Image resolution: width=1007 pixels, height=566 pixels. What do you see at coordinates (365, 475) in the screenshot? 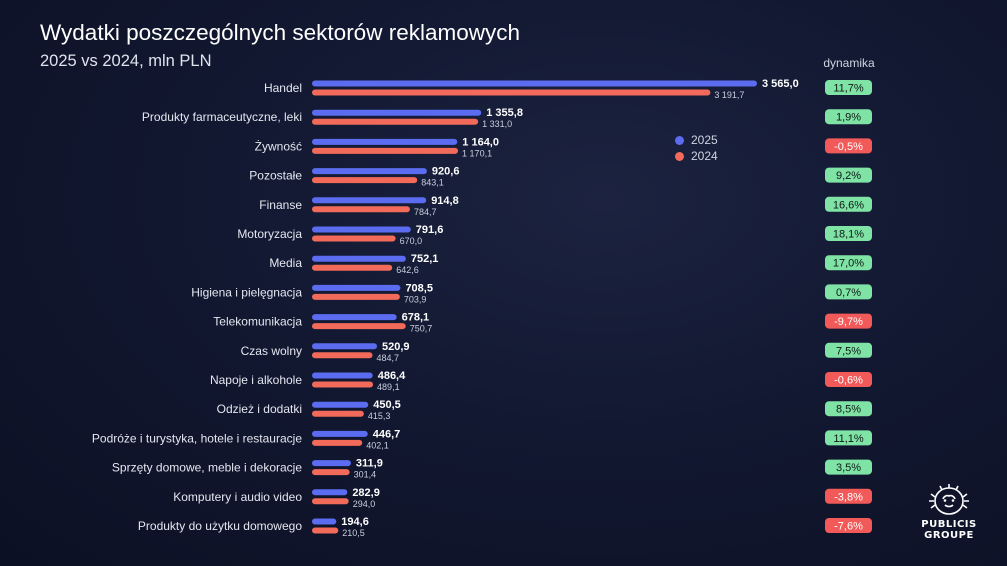
I see `data-label-2024: 301,4` at bounding box center [365, 475].